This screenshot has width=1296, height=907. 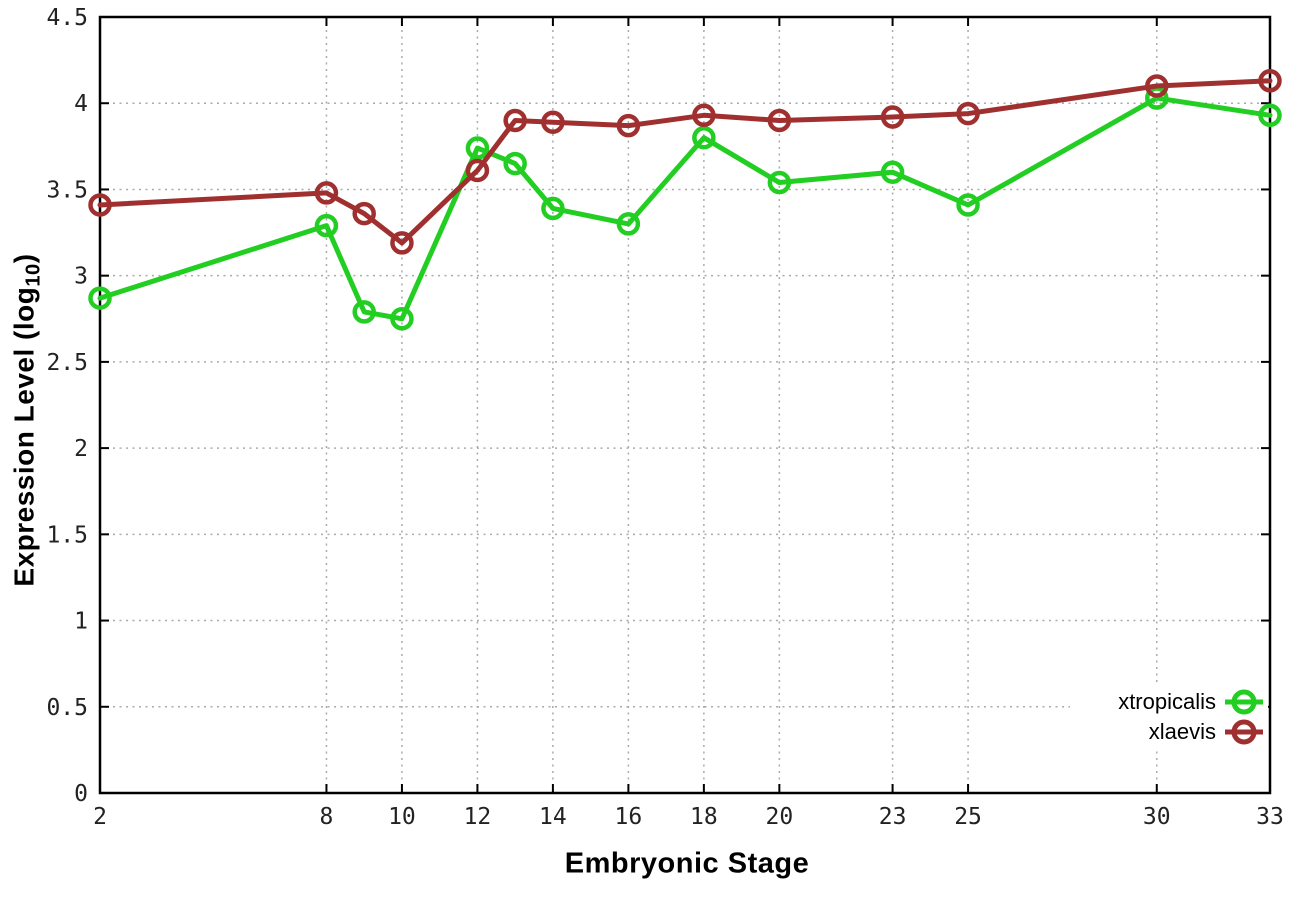 I want to click on y-tick-label: 3.5, so click(x=67, y=190).